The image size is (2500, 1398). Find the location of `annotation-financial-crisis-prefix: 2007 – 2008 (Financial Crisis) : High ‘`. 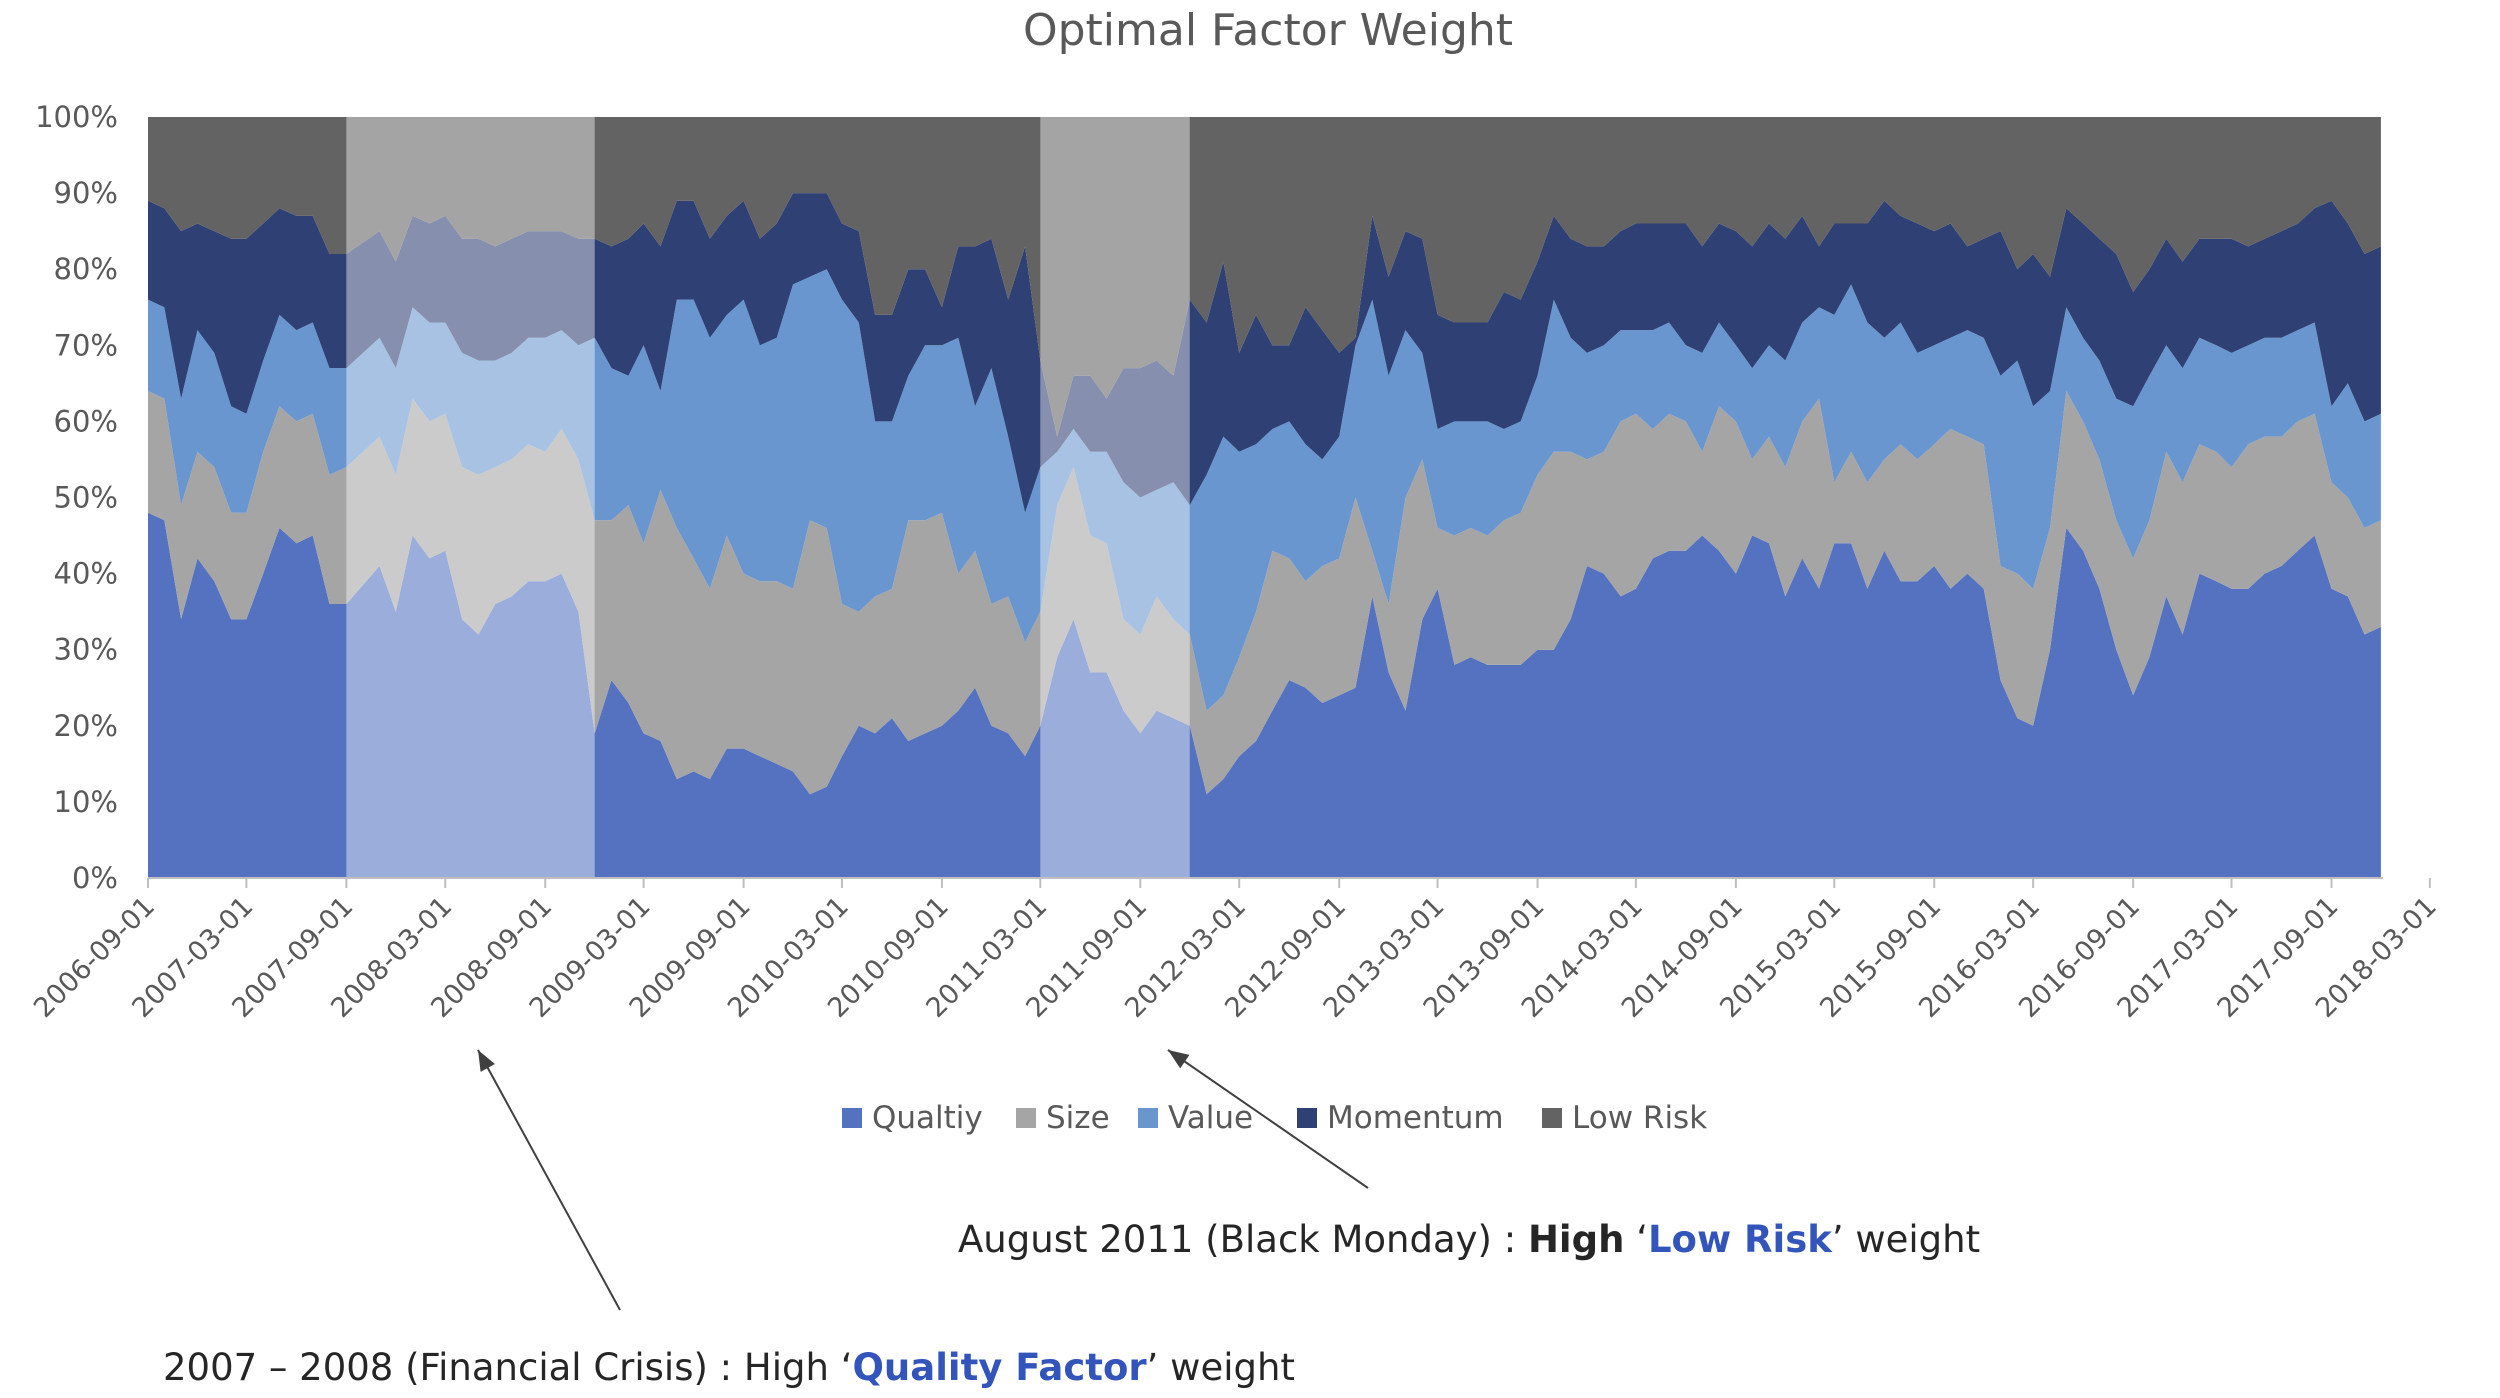

annotation-financial-crisis-prefix: 2007 – 2008 (Financial Crisis) : High ‘ is located at coordinates (508, 1367).